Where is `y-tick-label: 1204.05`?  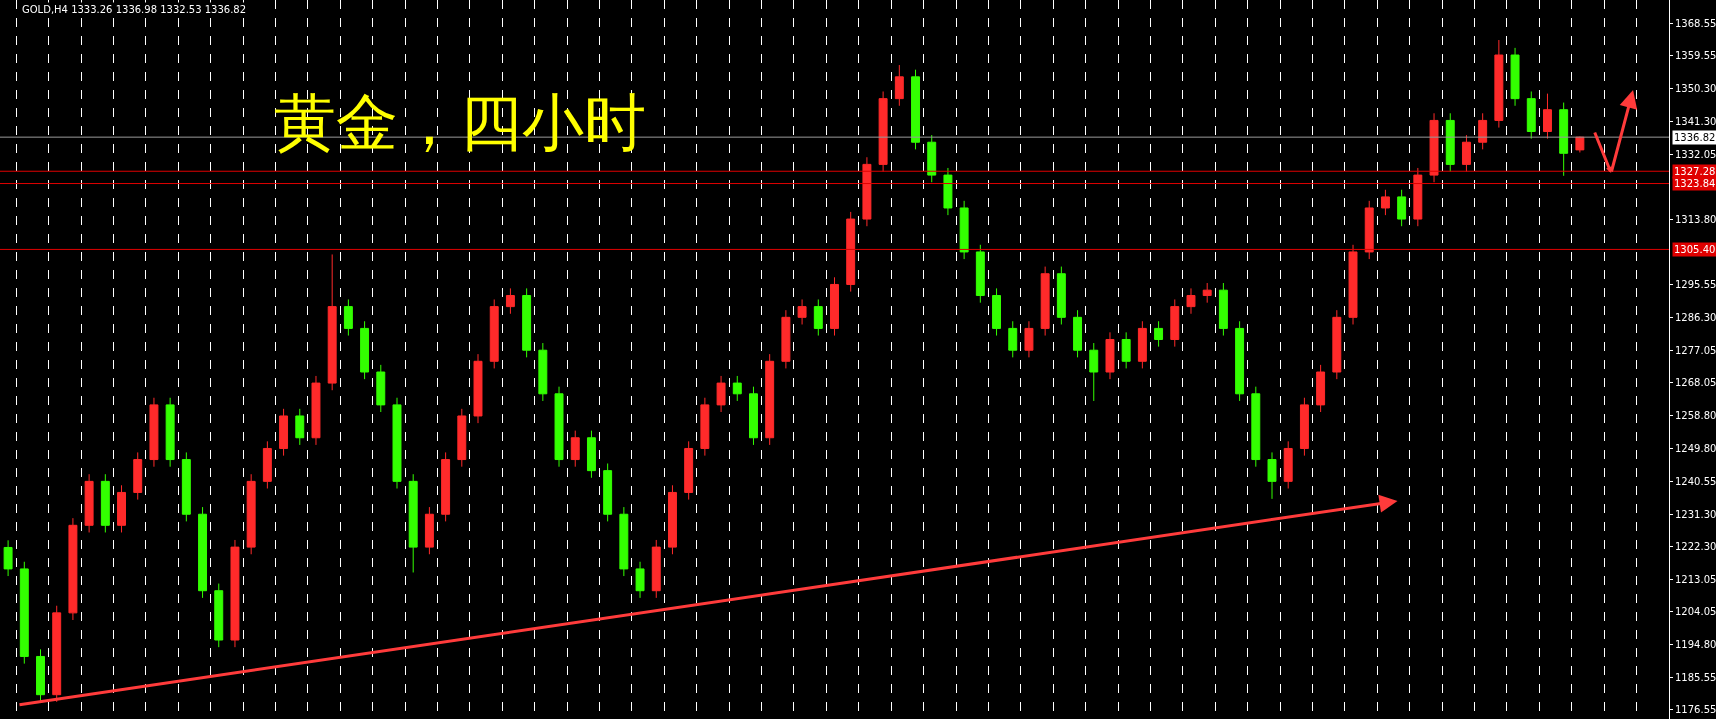
y-tick-label: 1204.05 is located at coordinates (1695, 612).